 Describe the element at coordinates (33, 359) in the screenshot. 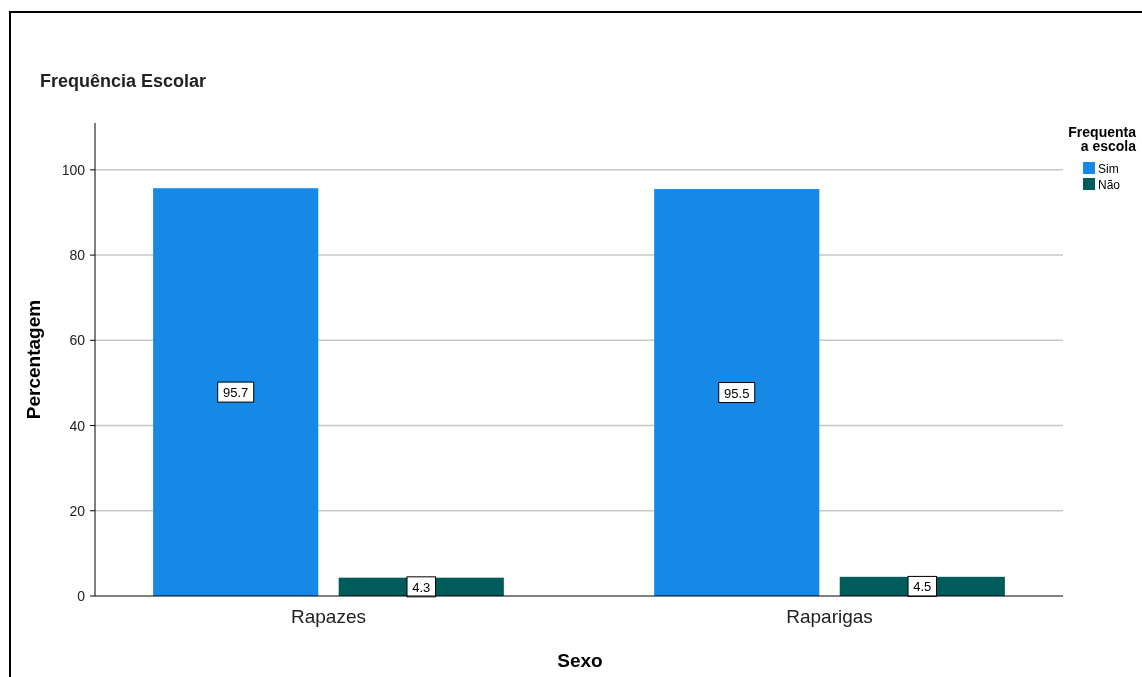

I see `y-axis-title: Percentagem` at that location.